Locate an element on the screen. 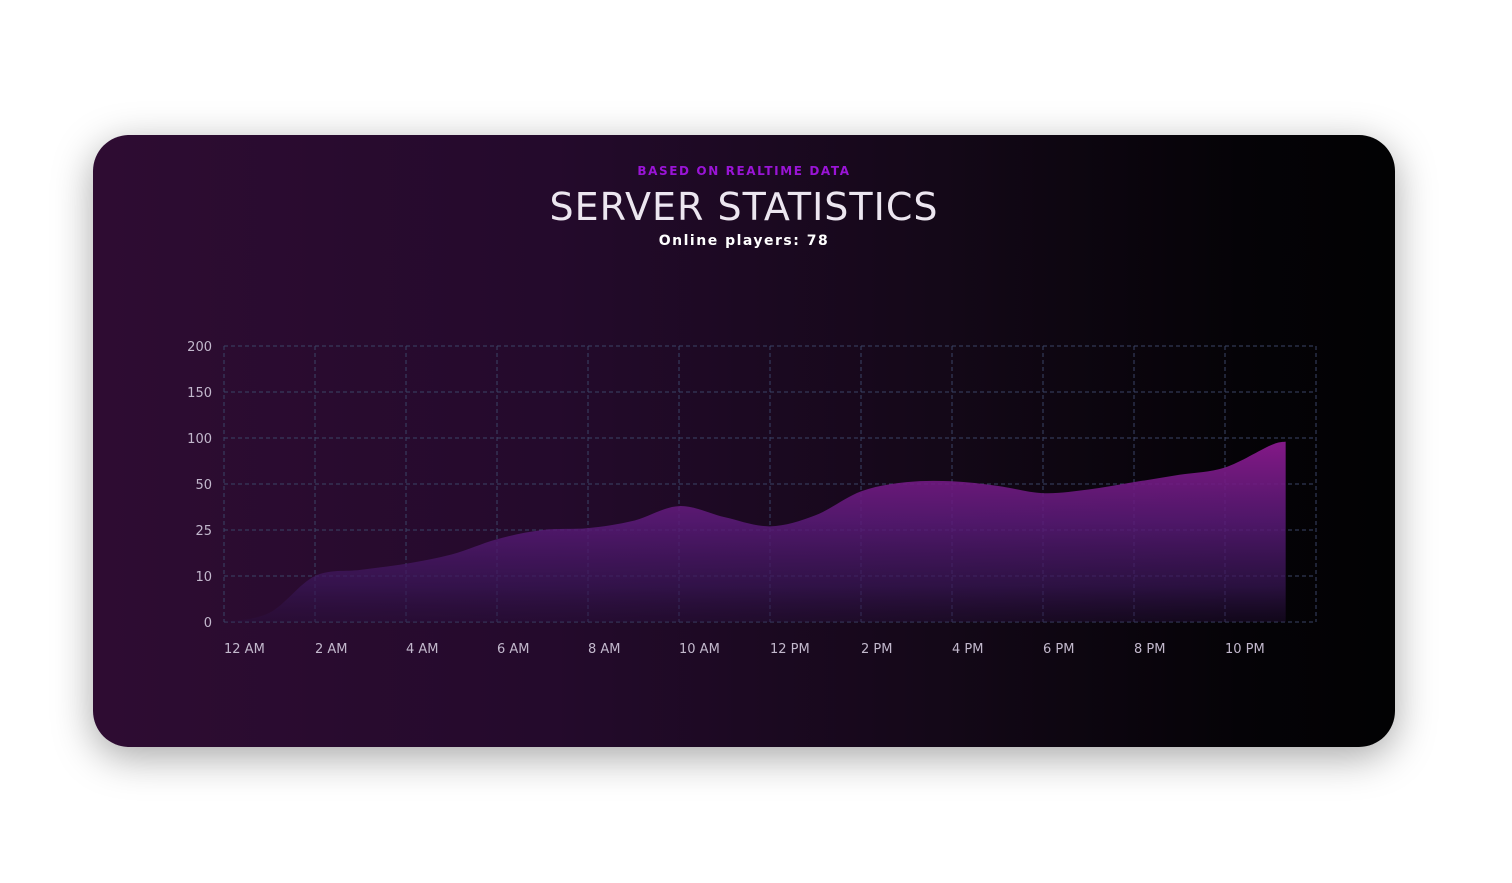 Image resolution: width=1512 pixels, height=883 pixels. kicker-text: BASED ON REALTIME DATA is located at coordinates (744, 171).